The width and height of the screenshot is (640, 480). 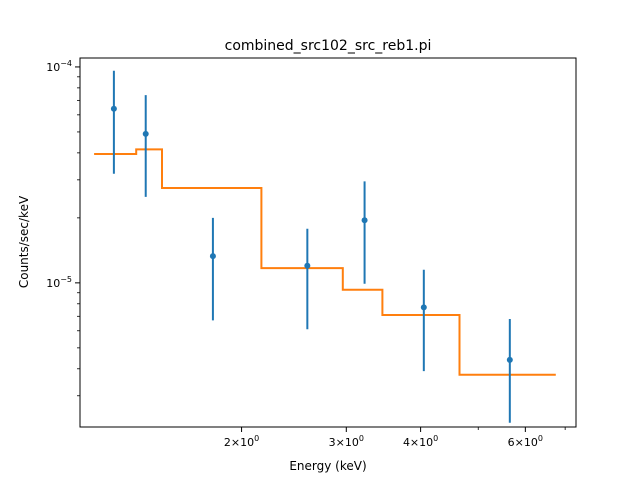 I want to click on y-axis: 10⁻⁵ 10⁻⁴, so click(x=63, y=228).